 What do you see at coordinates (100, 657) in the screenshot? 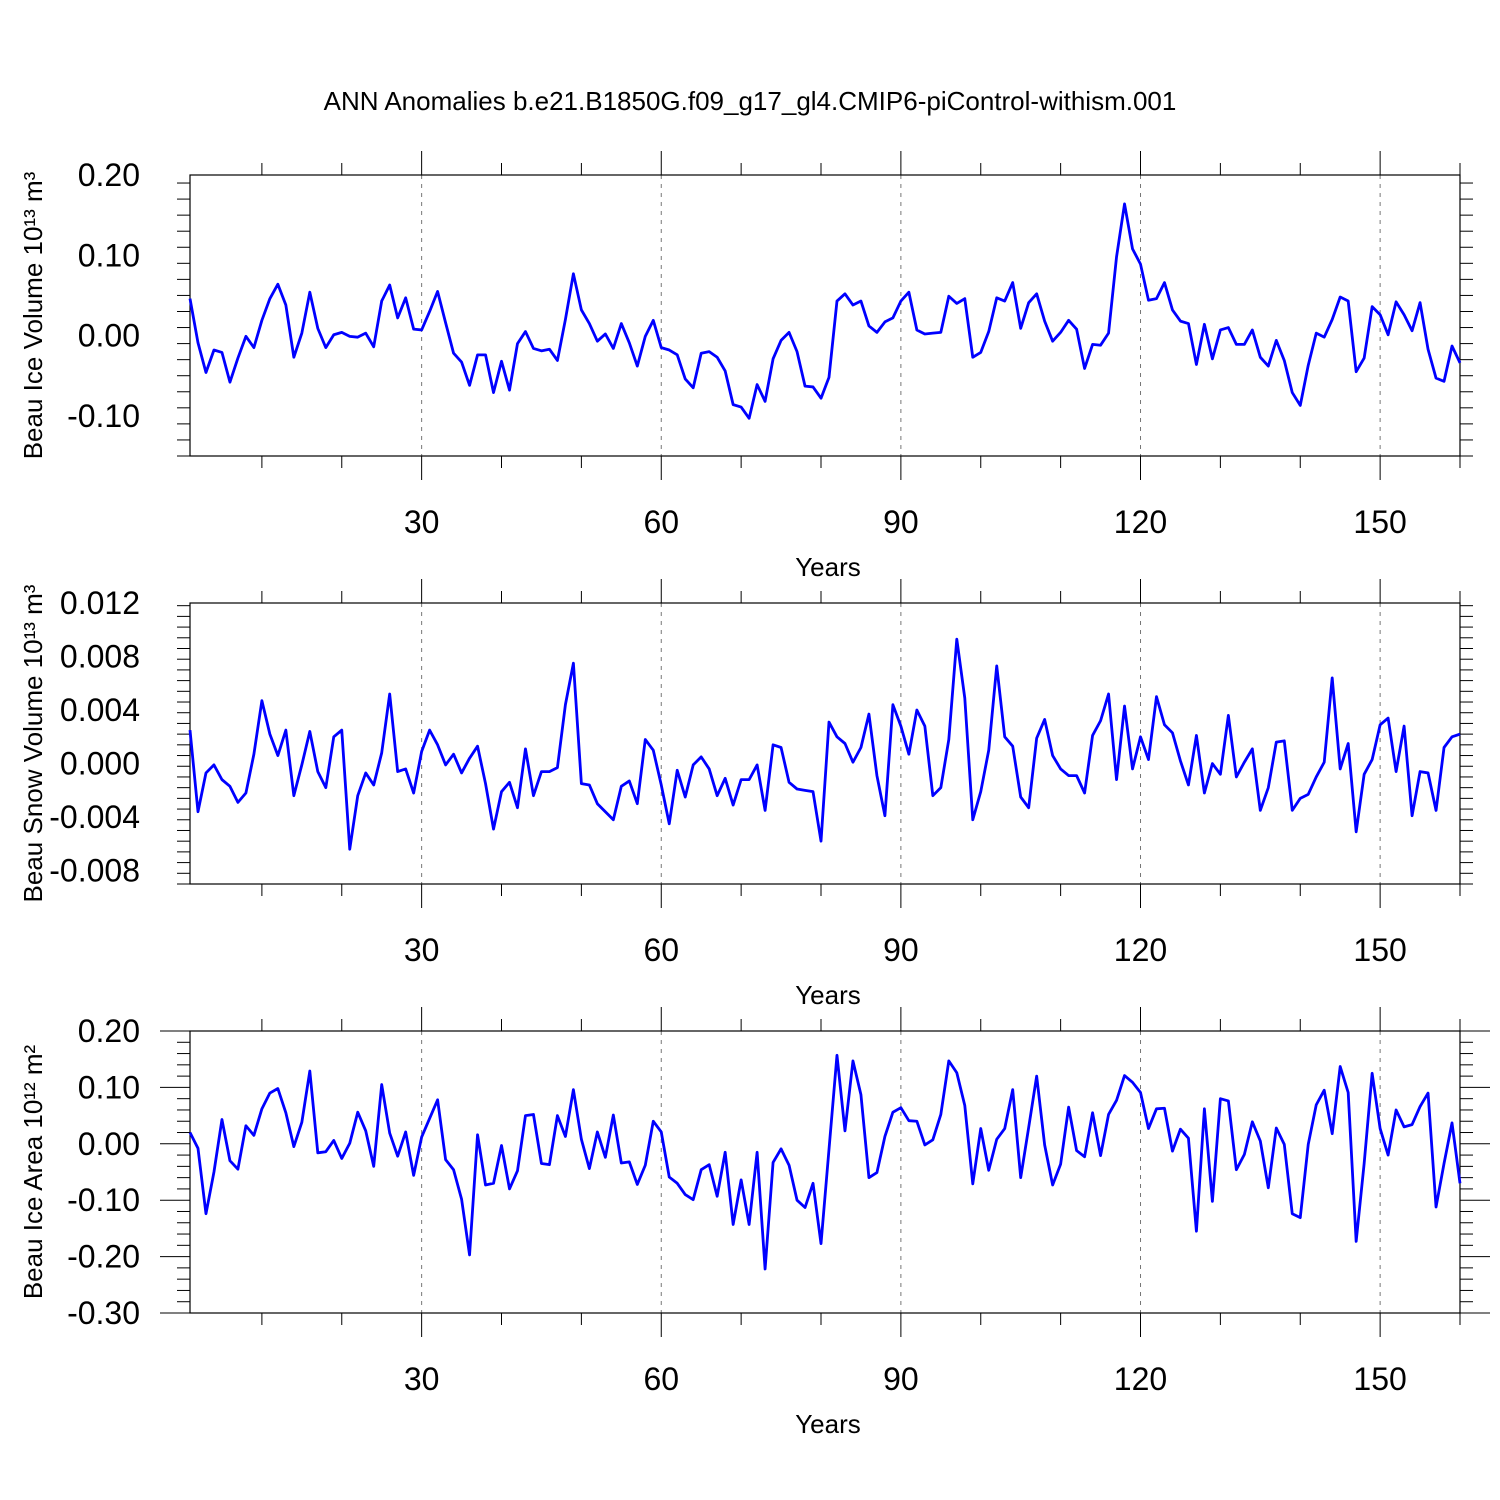
I see `y-tick-label: 0.008` at bounding box center [100, 657].